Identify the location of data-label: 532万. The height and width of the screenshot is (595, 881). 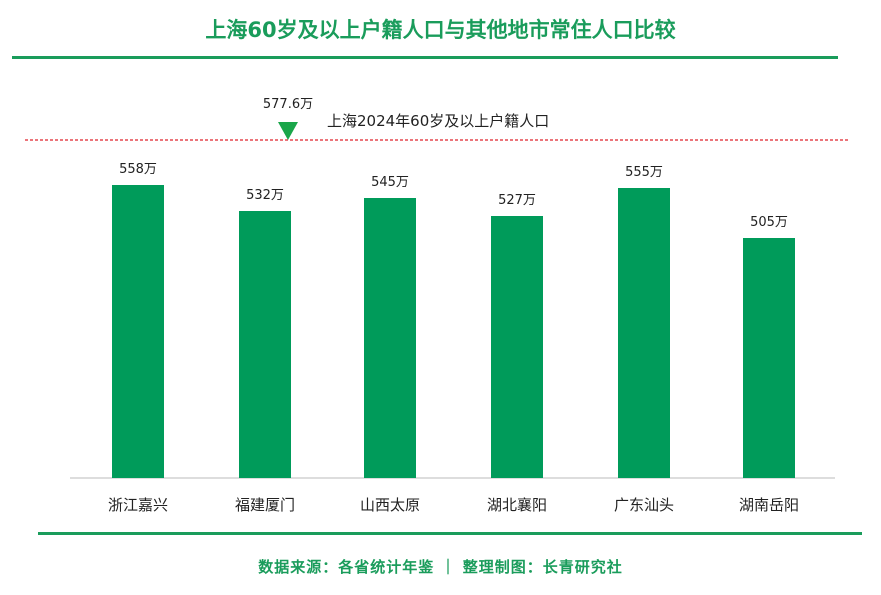
(265, 195).